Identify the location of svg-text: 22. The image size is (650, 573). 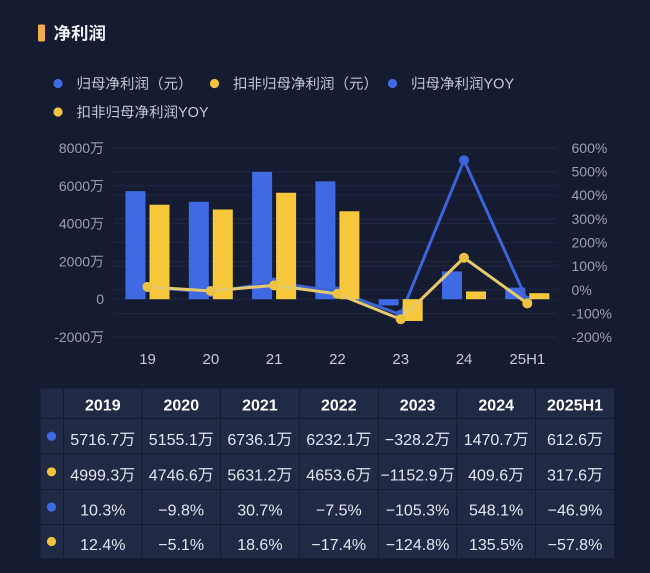
(337, 359).